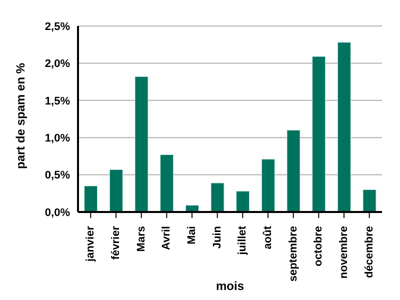 The height and width of the screenshot is (300, 400). What do you see at coordinates (217, 237) in the screenshot?
I see `x-tick-label: Juin` at bounding box center [217, 237].